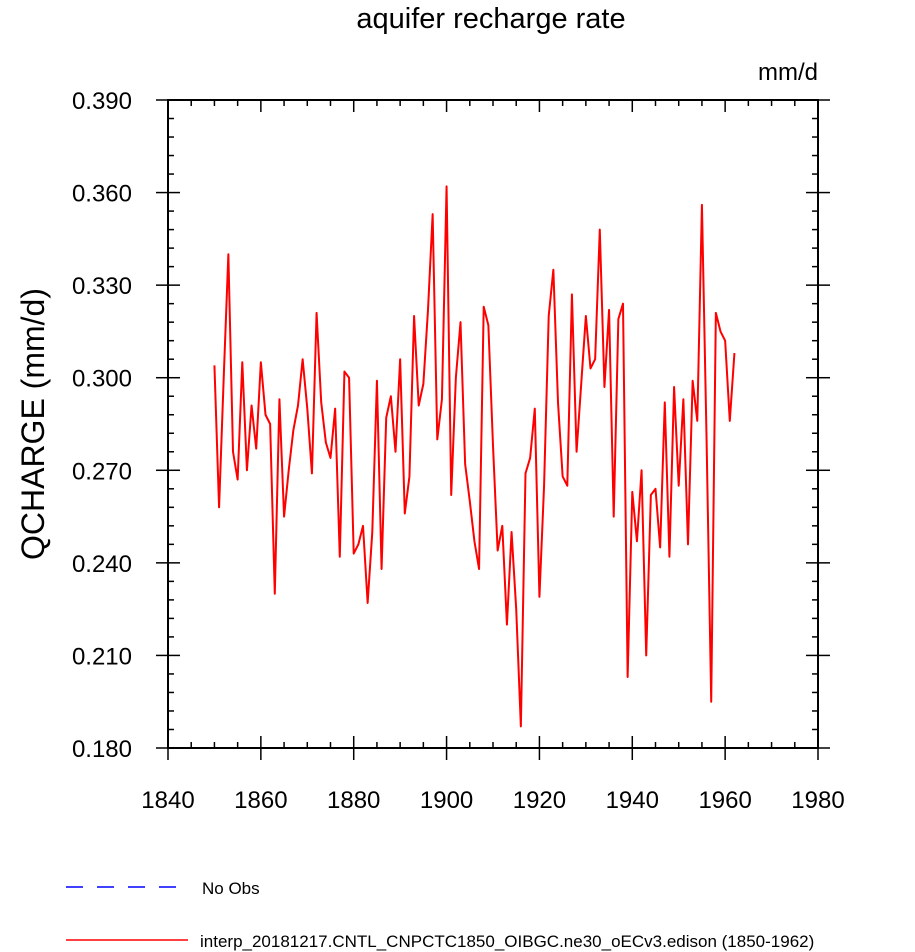  What do you see at coordinates (231, 888) in the screenshot?
I see `legend-label-no-obs: No Obs` at bounding box center [231, 888].